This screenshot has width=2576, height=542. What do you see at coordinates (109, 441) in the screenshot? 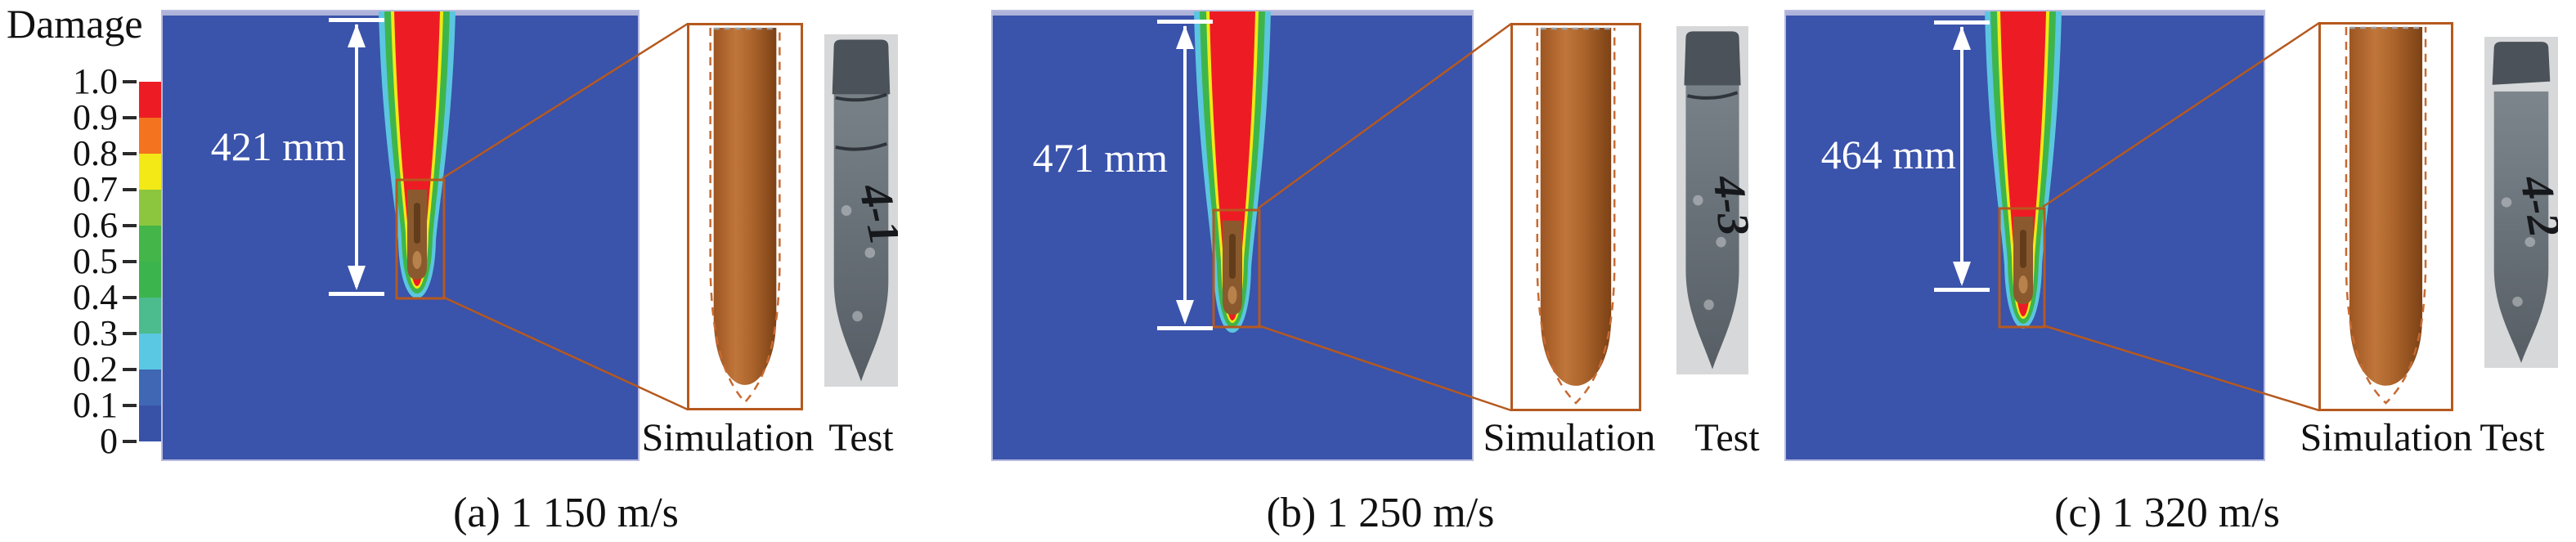
I see `colorbar-tick-label: 0` at bounding box center [109, 441].